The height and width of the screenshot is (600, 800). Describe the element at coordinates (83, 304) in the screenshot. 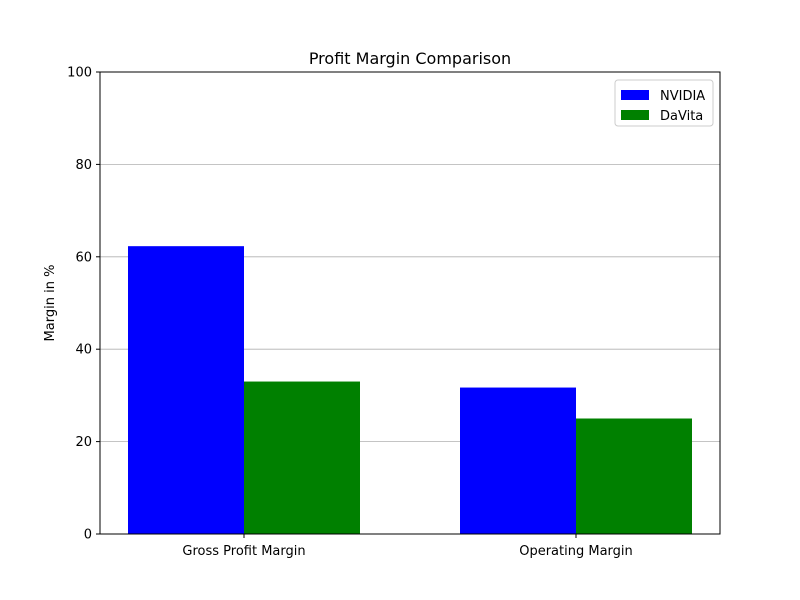

I see `y-axis-ticks: 0 20 40 60 80 100` at that location.